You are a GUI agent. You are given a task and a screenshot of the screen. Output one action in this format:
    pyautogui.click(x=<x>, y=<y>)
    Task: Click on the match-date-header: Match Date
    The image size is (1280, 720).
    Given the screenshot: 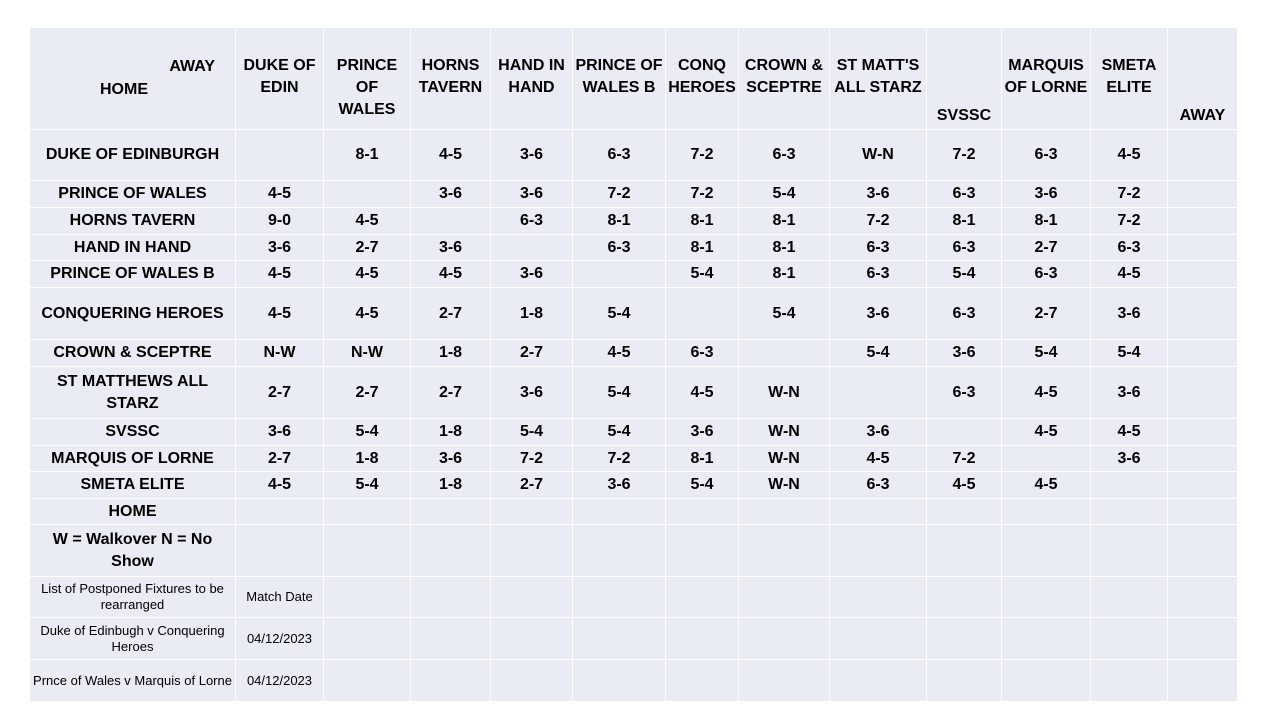 What is the action you would take?
    pyautogui.click(x=279, y=597)
    